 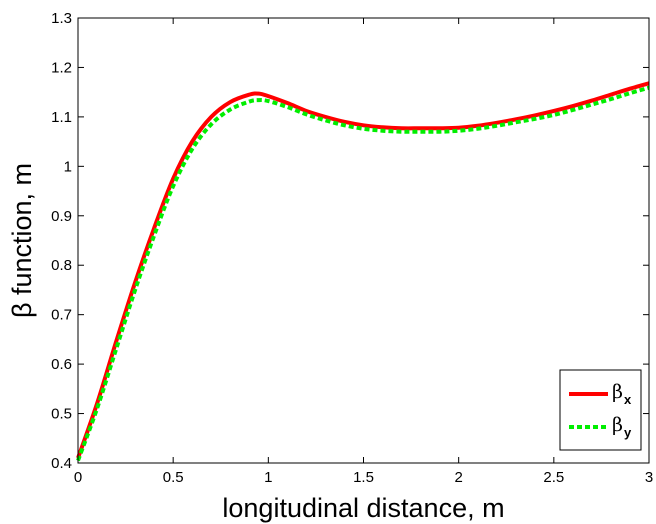 What do you see at coordinates (173, 477) in the screenshot?
I see `x-tick-label: 0.5` at bounding box center [173, 477].